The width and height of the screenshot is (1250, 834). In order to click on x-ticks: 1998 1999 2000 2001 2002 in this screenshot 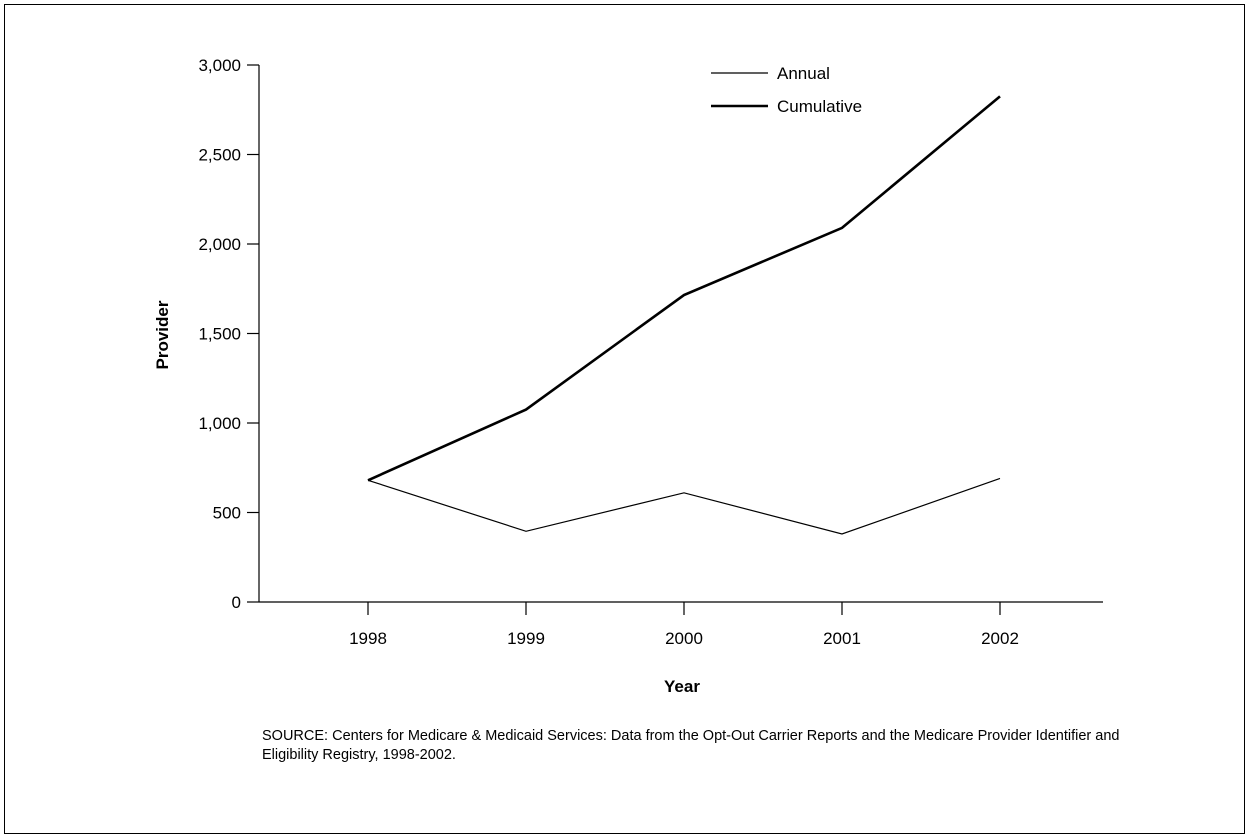, I will do `click(684, 625)`.